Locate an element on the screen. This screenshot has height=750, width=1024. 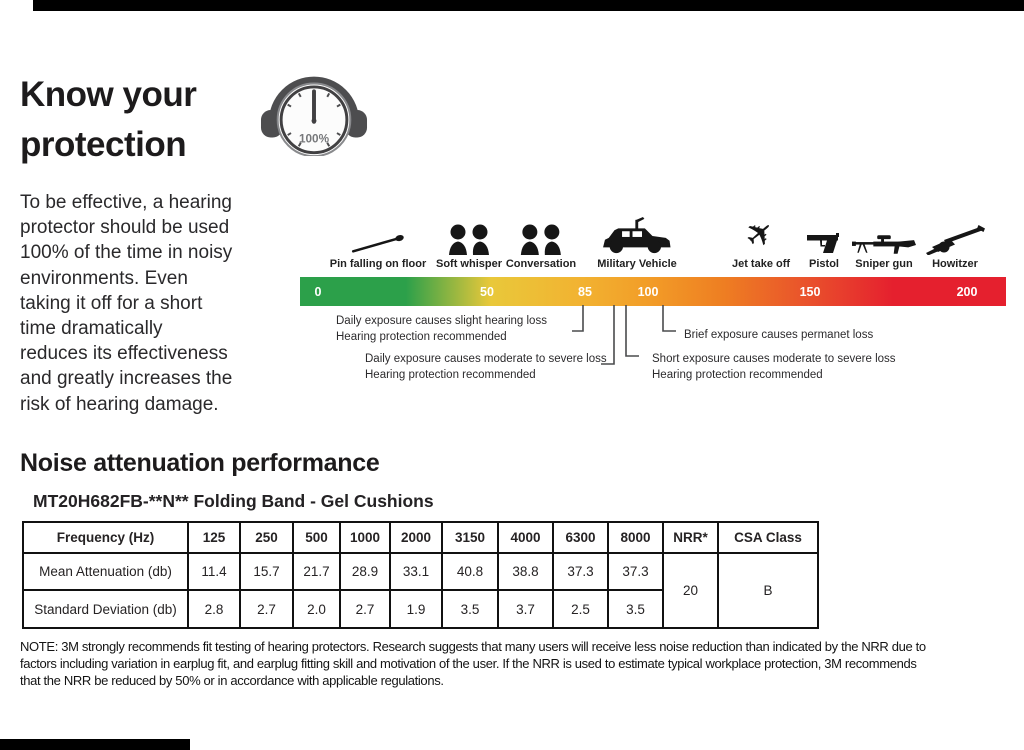
conversation-icon is located at coordinates (541, 239).